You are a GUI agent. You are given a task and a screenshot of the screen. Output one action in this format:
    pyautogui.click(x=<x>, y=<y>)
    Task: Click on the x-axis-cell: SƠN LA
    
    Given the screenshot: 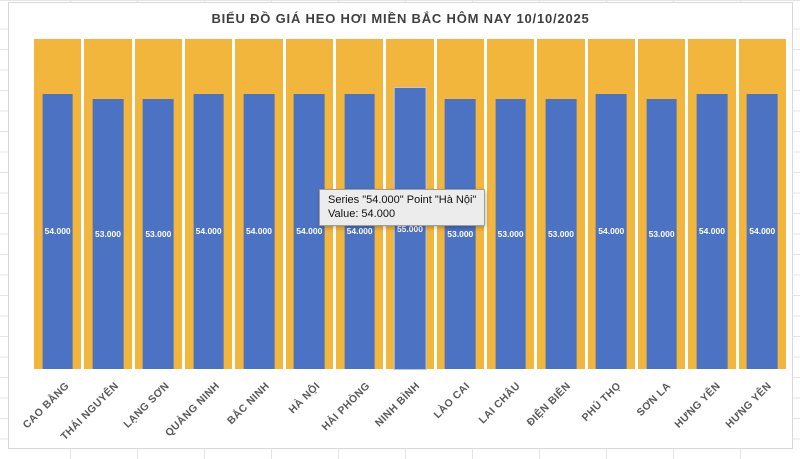 What is the action you would take?
    pyautogui.click(x=660, y=410)
    